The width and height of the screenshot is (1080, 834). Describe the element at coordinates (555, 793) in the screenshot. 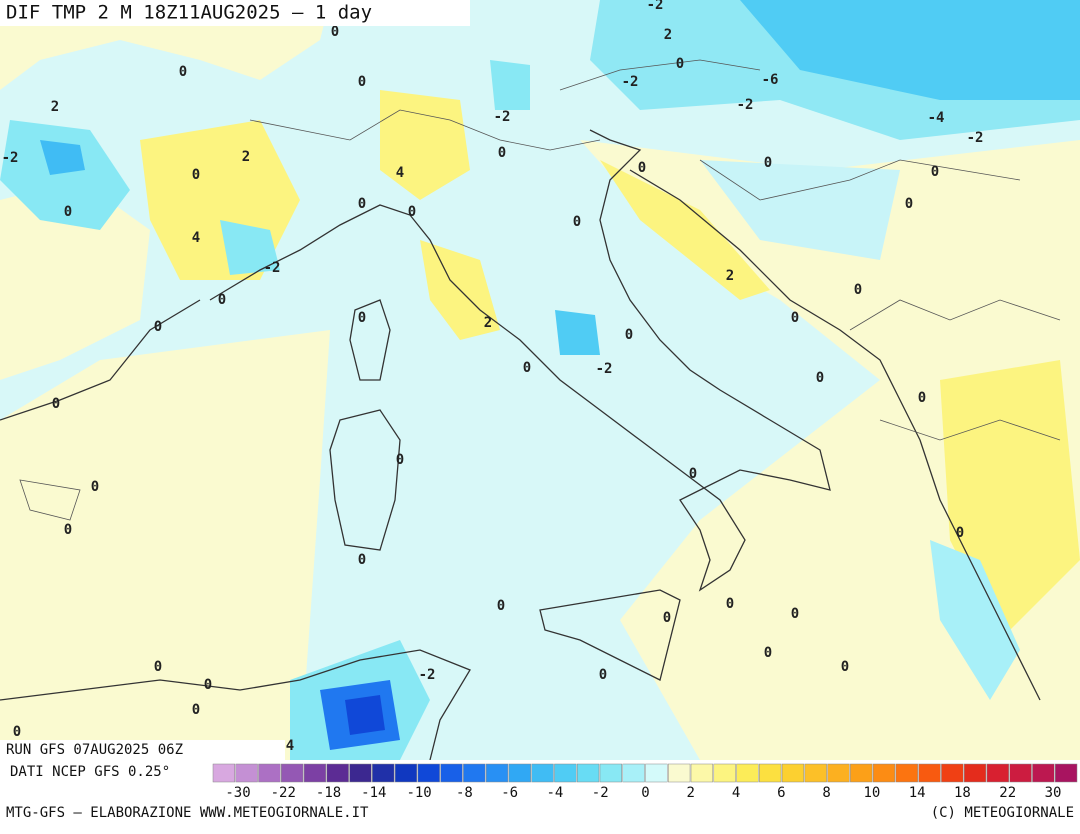

I see `legend-label: -4` at that location.